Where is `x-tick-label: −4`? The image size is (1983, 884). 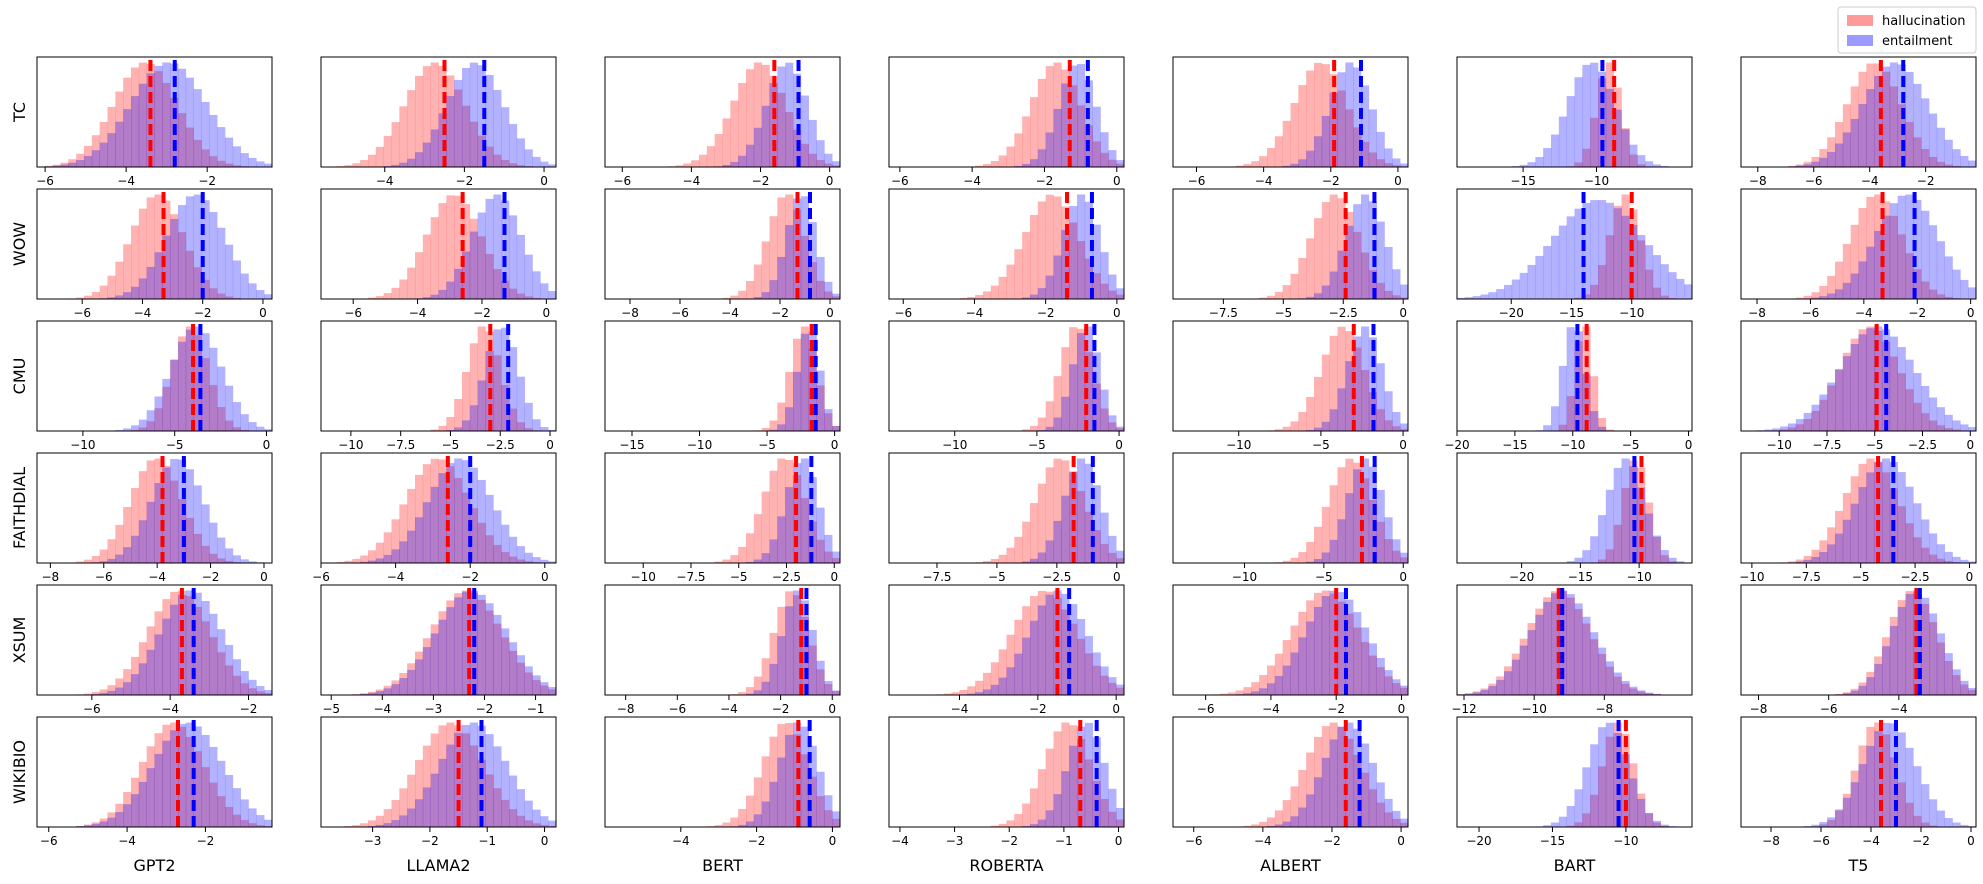 x-tick-label: −4 is located at coordinates (1870, 181).